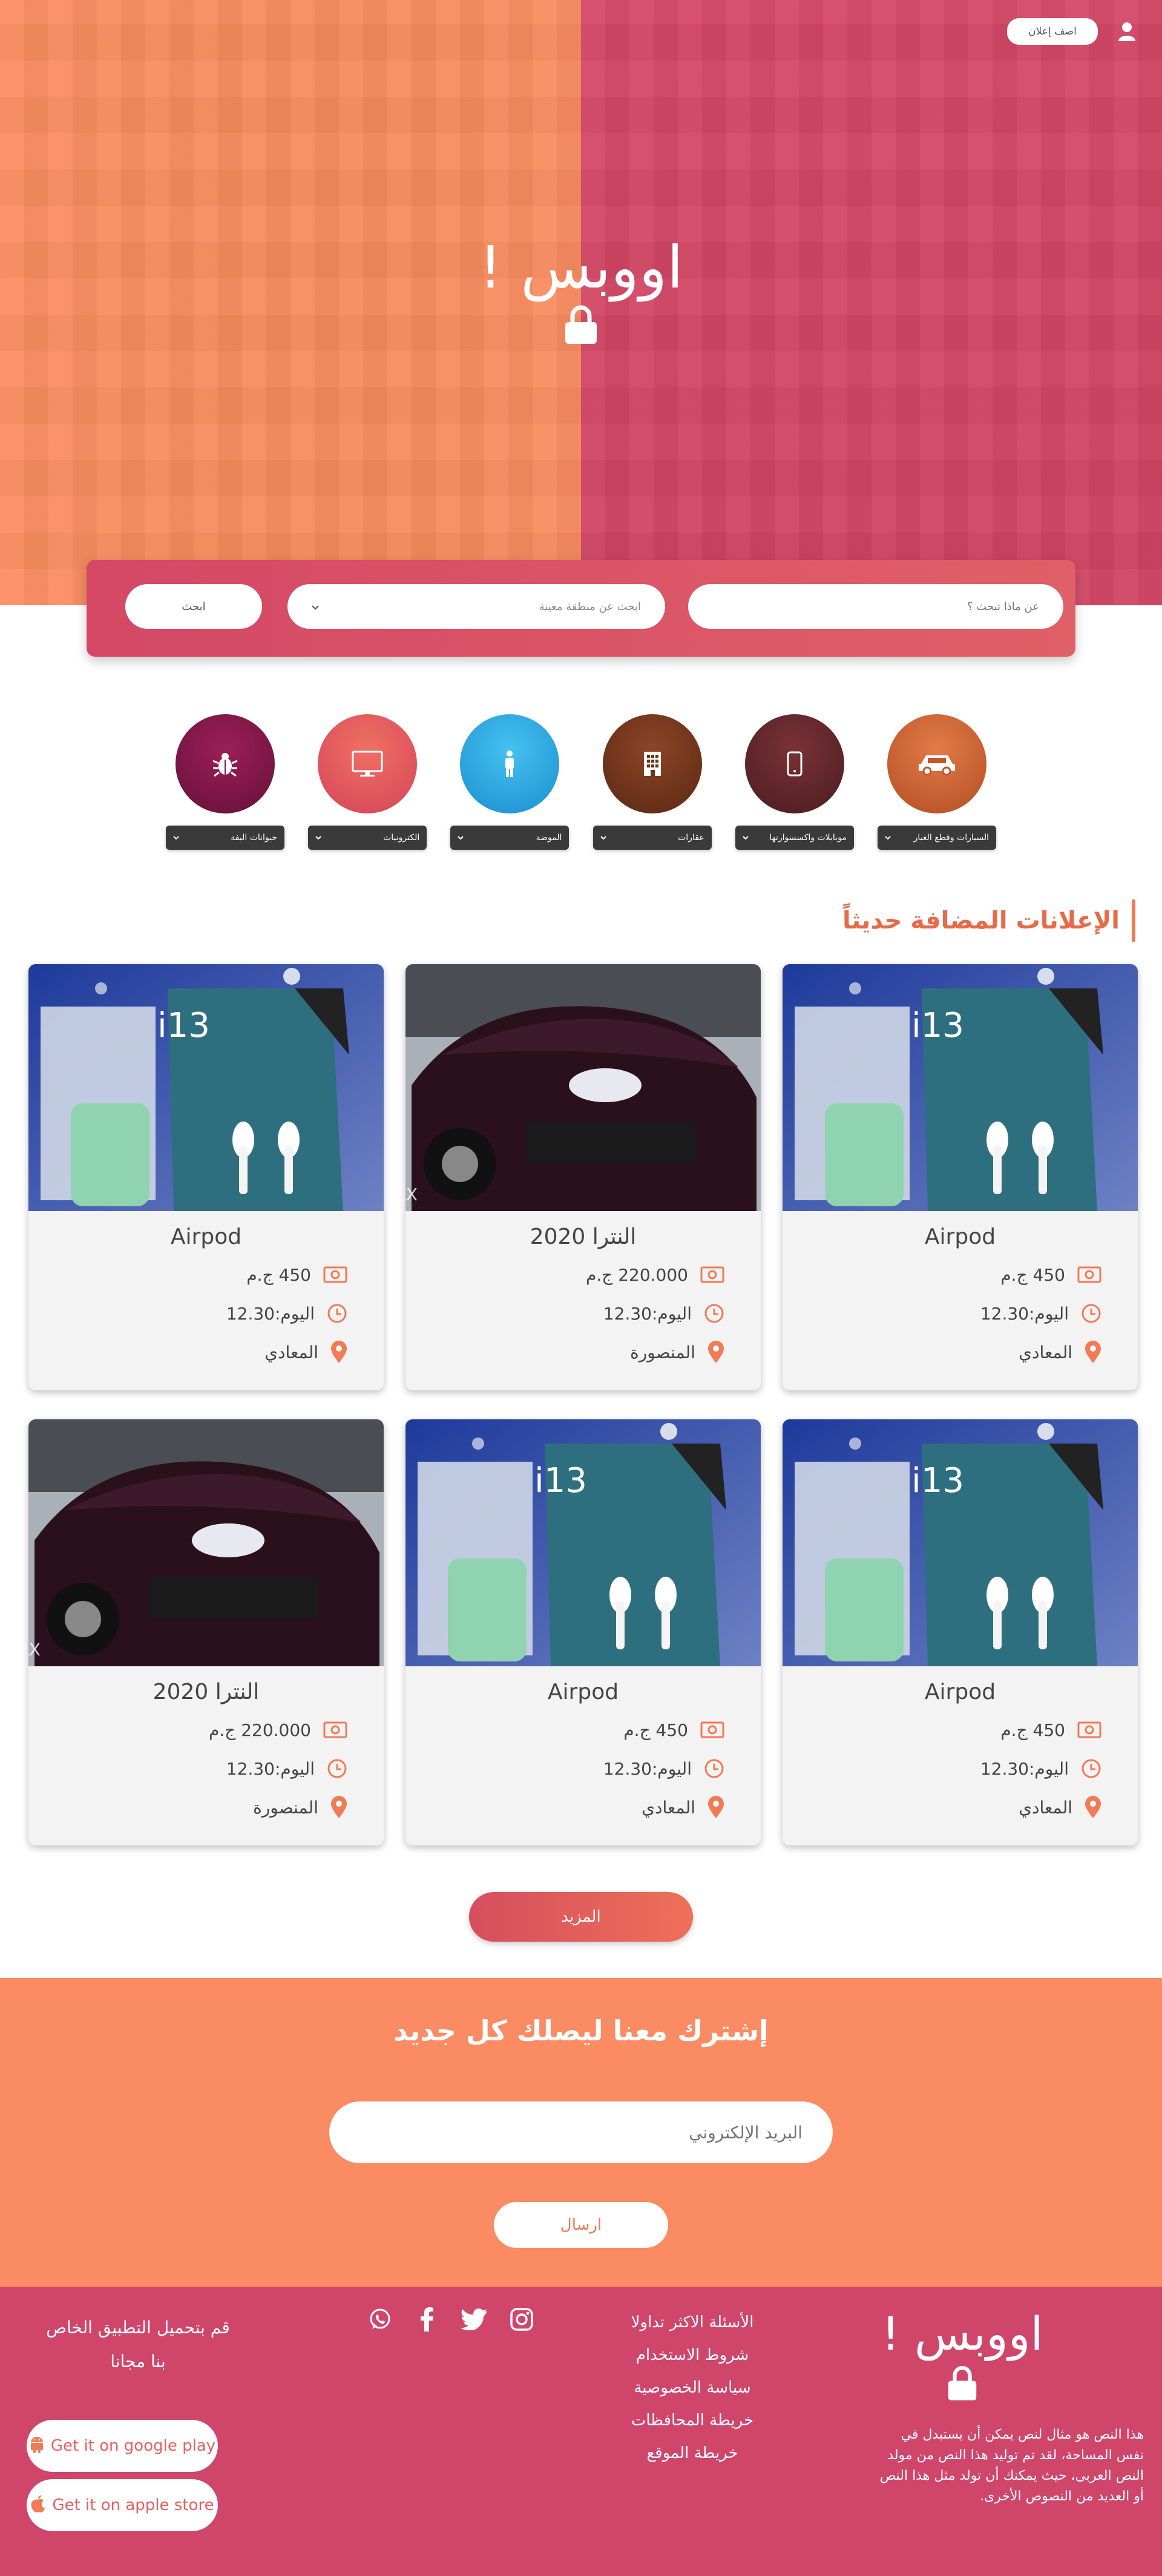 This screenshot has width=1162, height=2576. Describe the element at coordinates (225, 838) in the screenshot. I see `category-button: حيوانات اليفة` at that location.